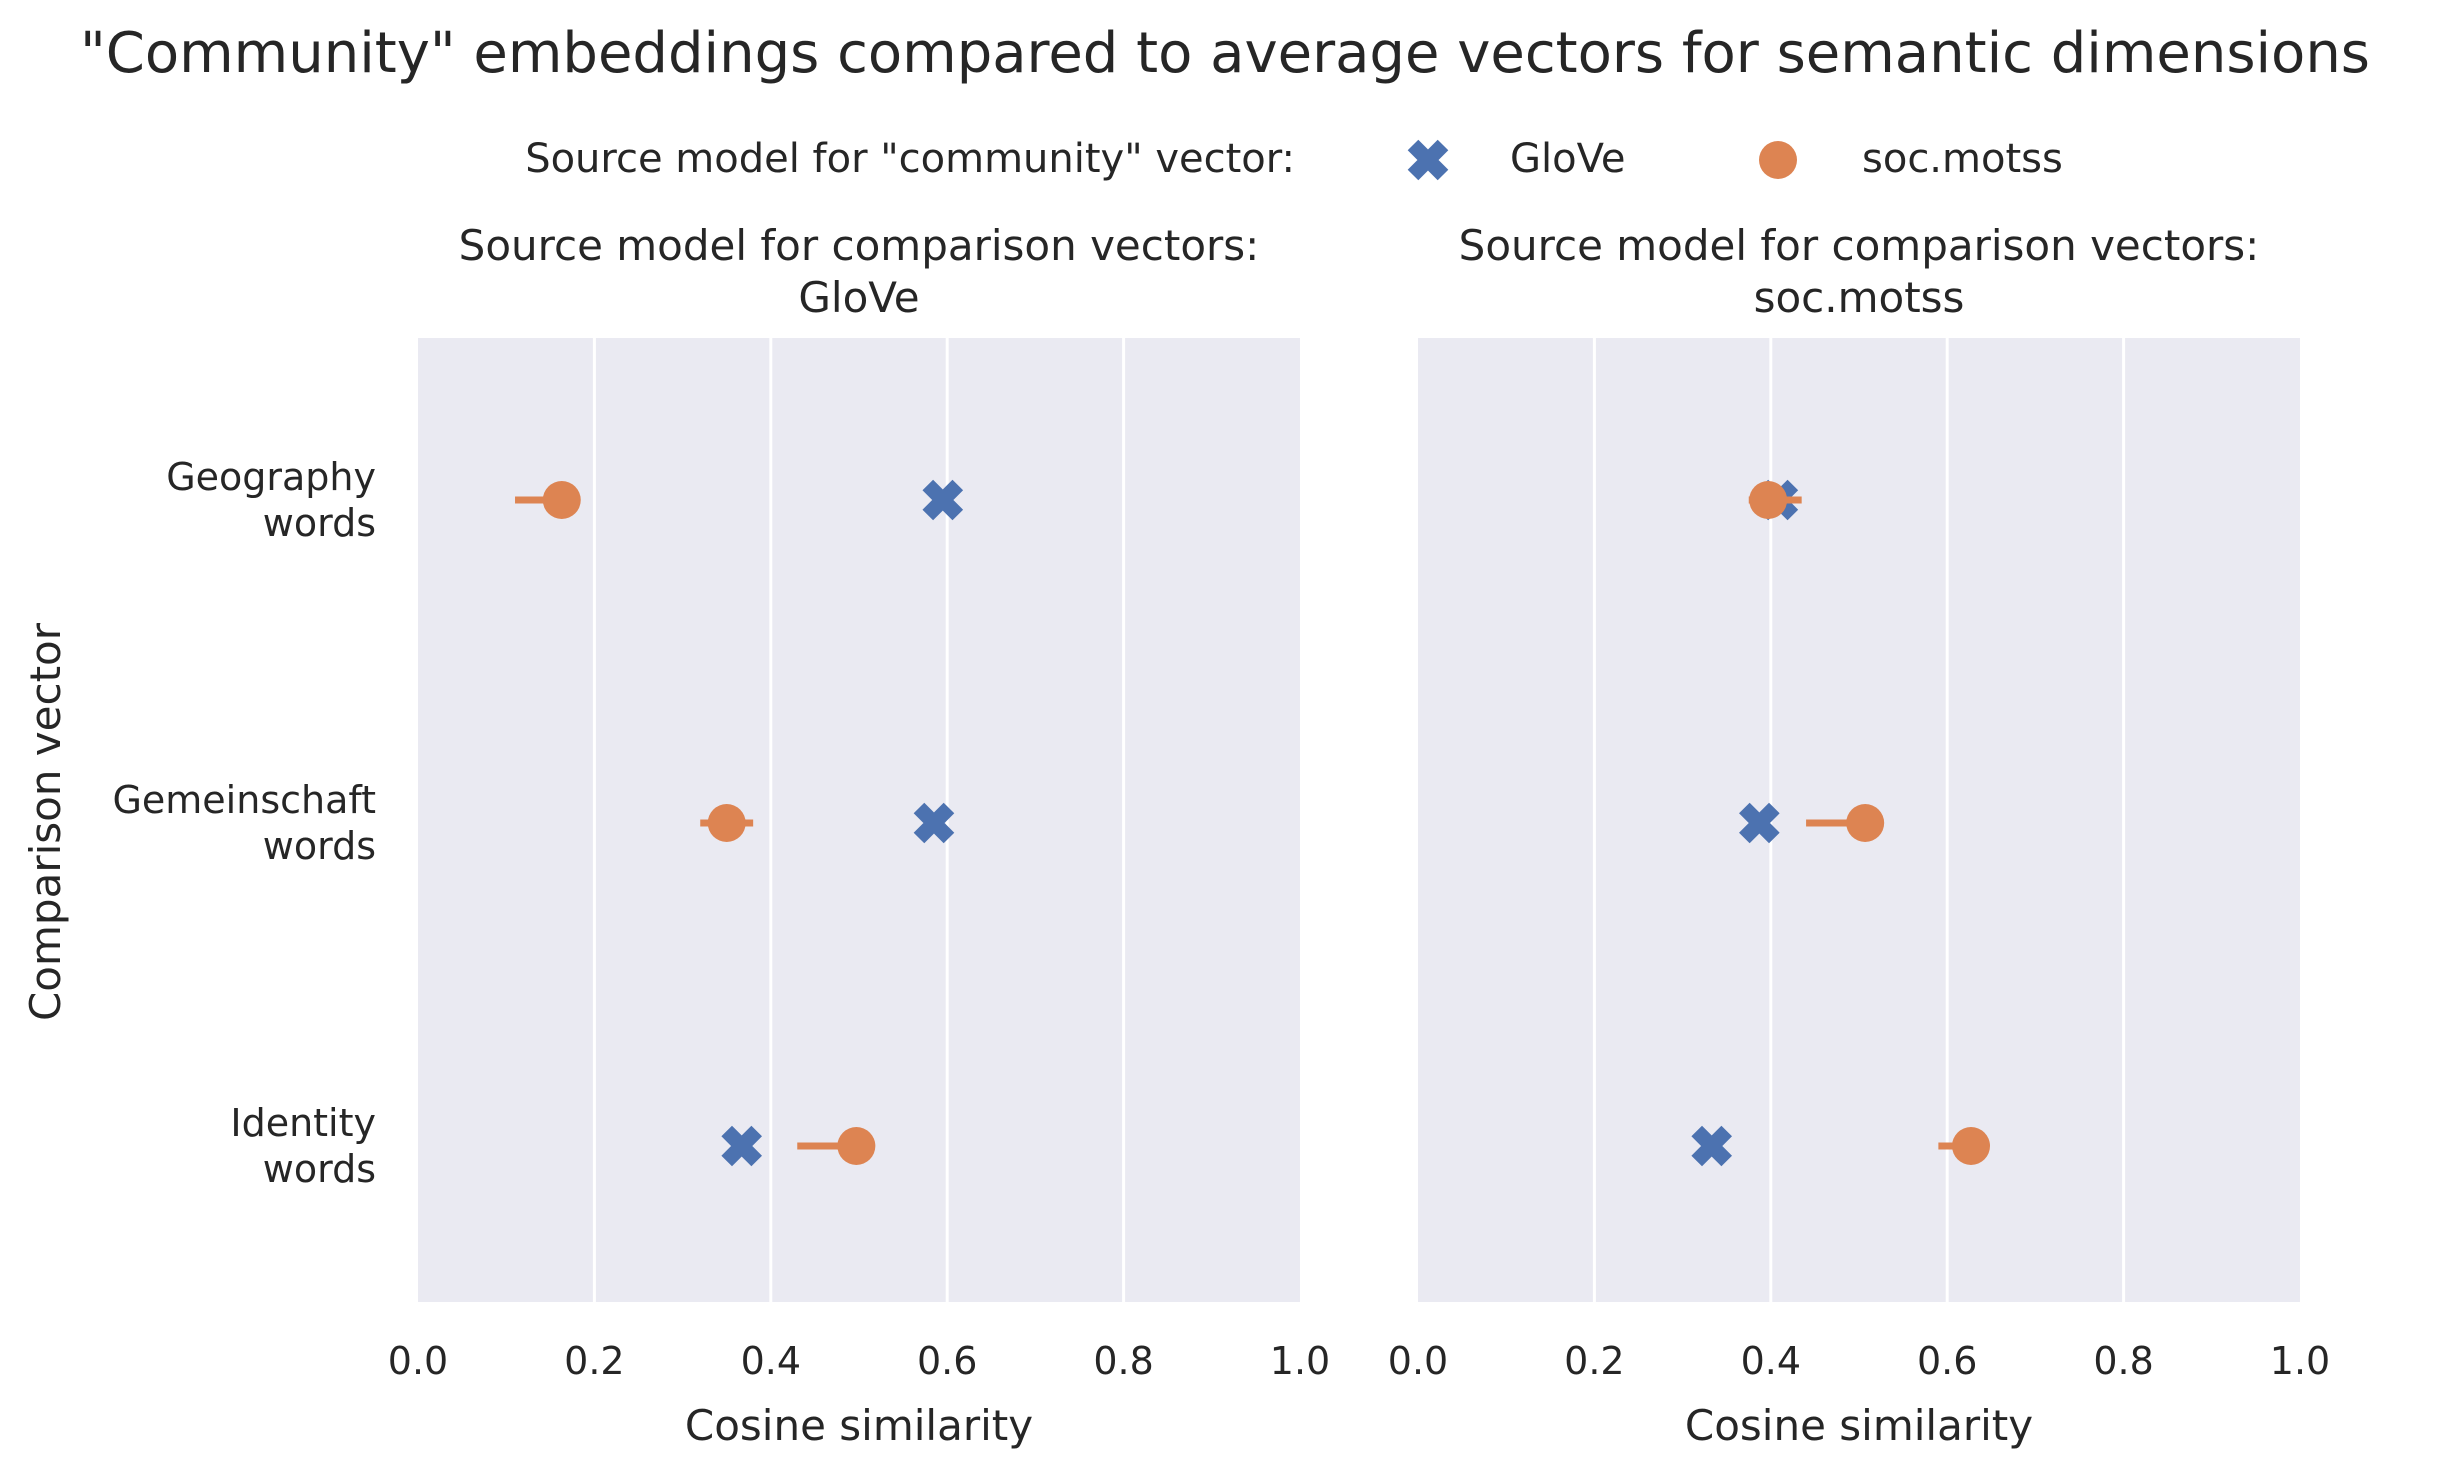 Image resolution: width=2450 pixels, height=1481 pixels. I want to click on legend-marker-soc-motss, so click(1778, 160).